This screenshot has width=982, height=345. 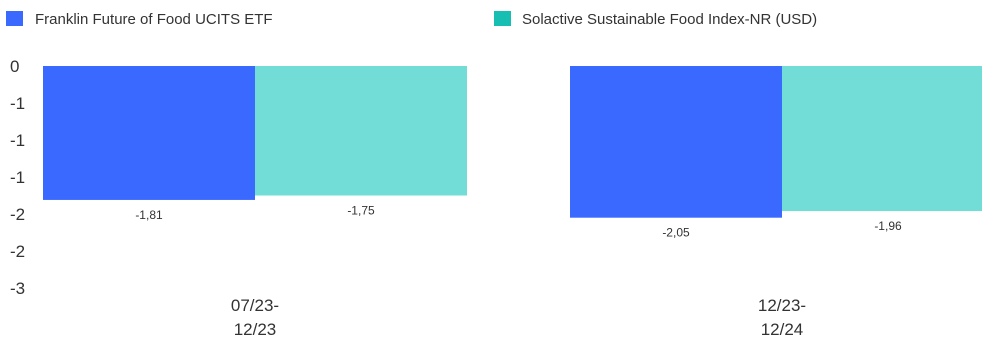 I want to click on data-label: -1,75, so click(x=361, y=211).